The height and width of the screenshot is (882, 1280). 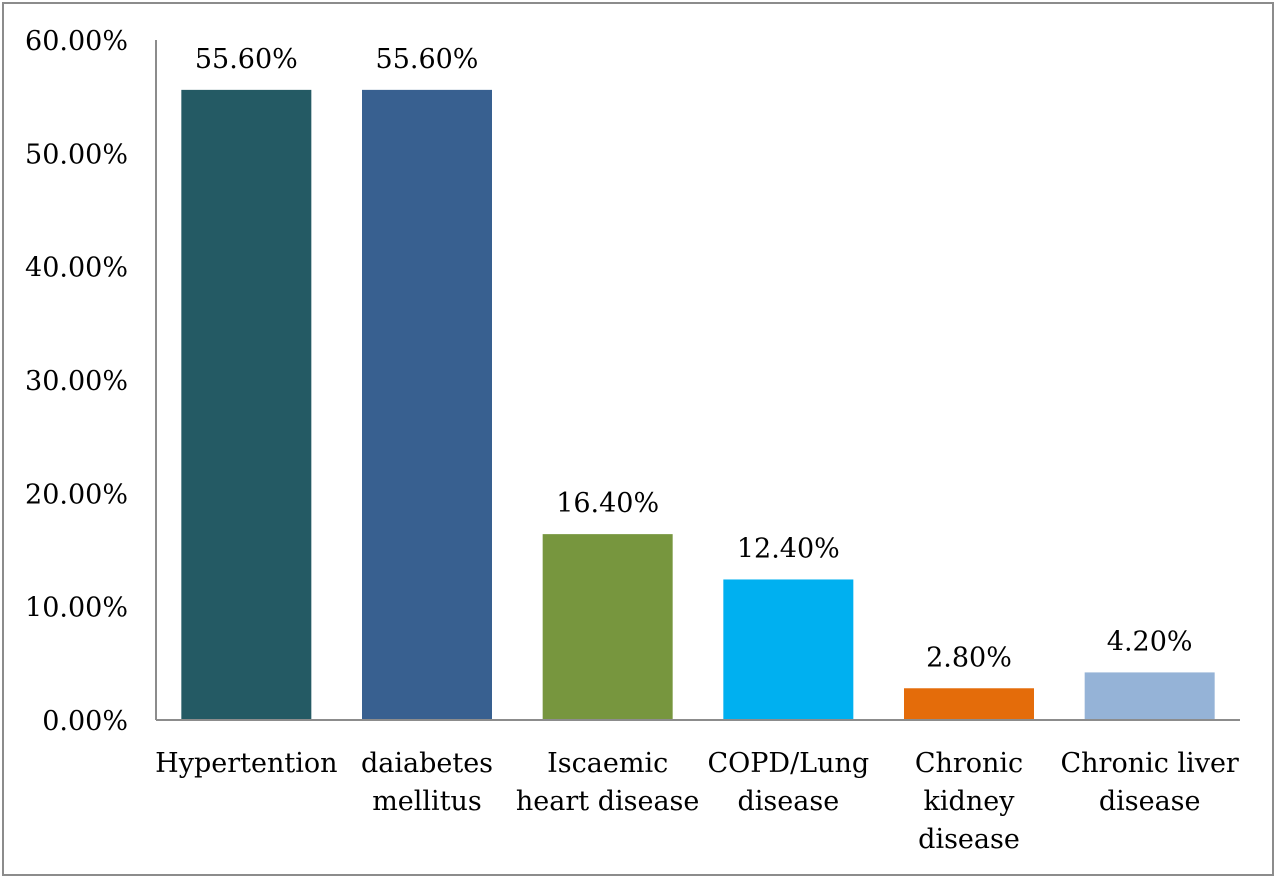 I want to click on data-label: 12.40%, so click(x=788, y=548).